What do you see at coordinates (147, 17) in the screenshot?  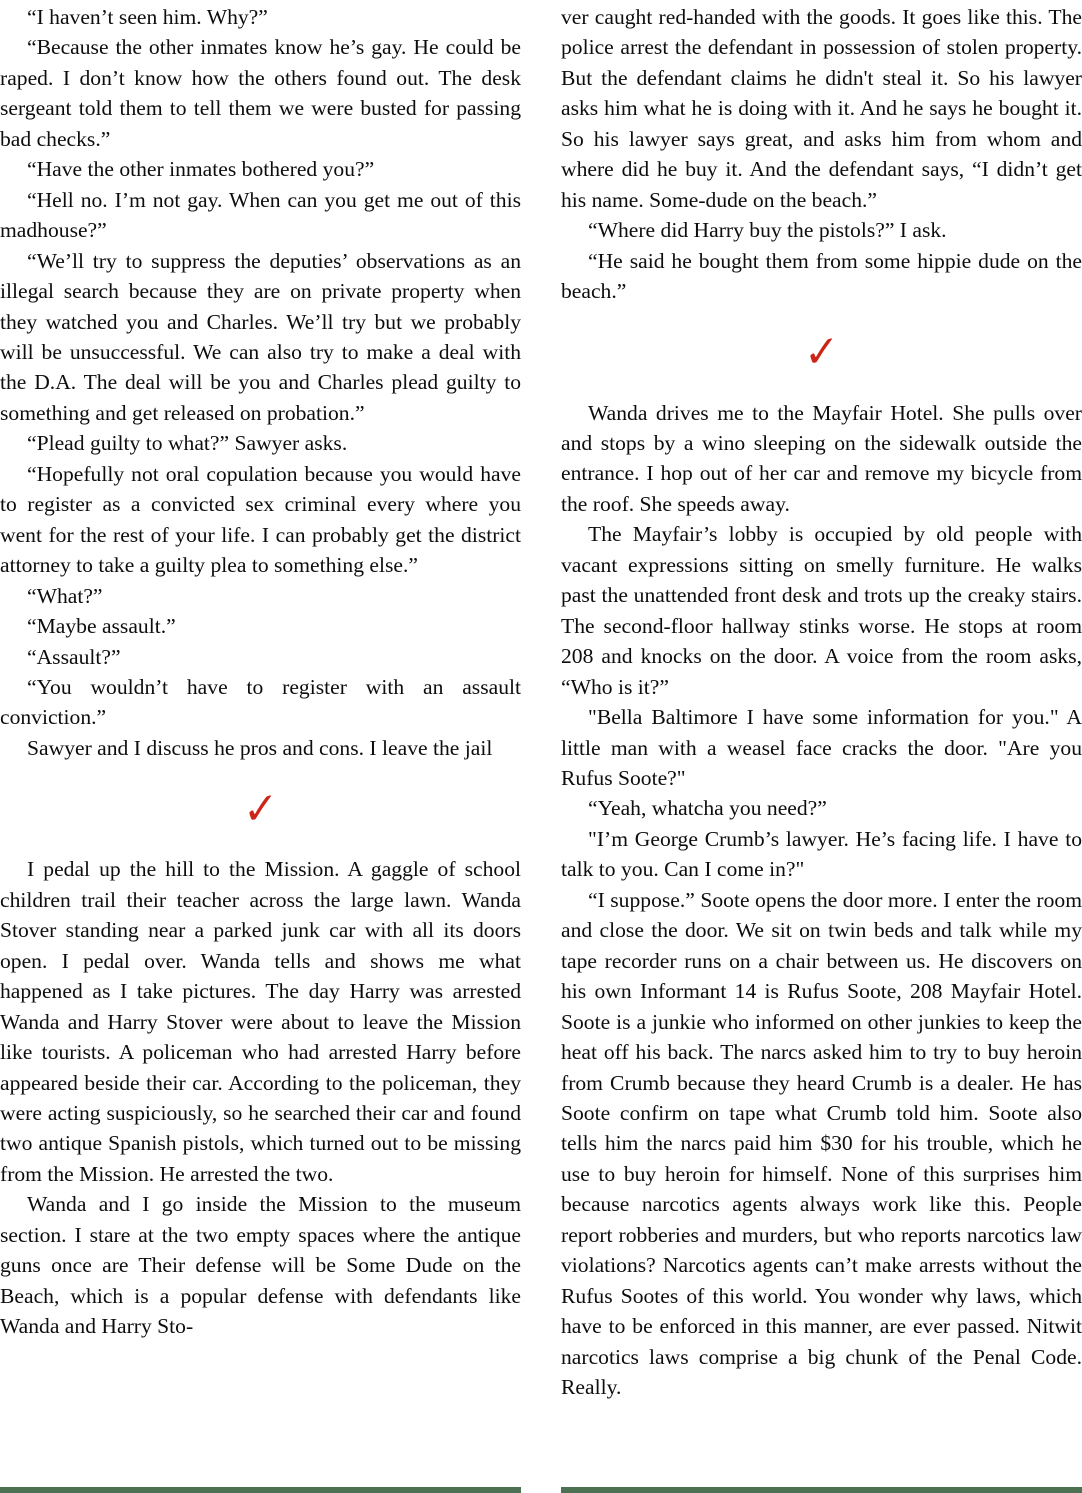 I see `paragraph: “I haven’t seen him. Why?”` at bounding box center [147, 17].